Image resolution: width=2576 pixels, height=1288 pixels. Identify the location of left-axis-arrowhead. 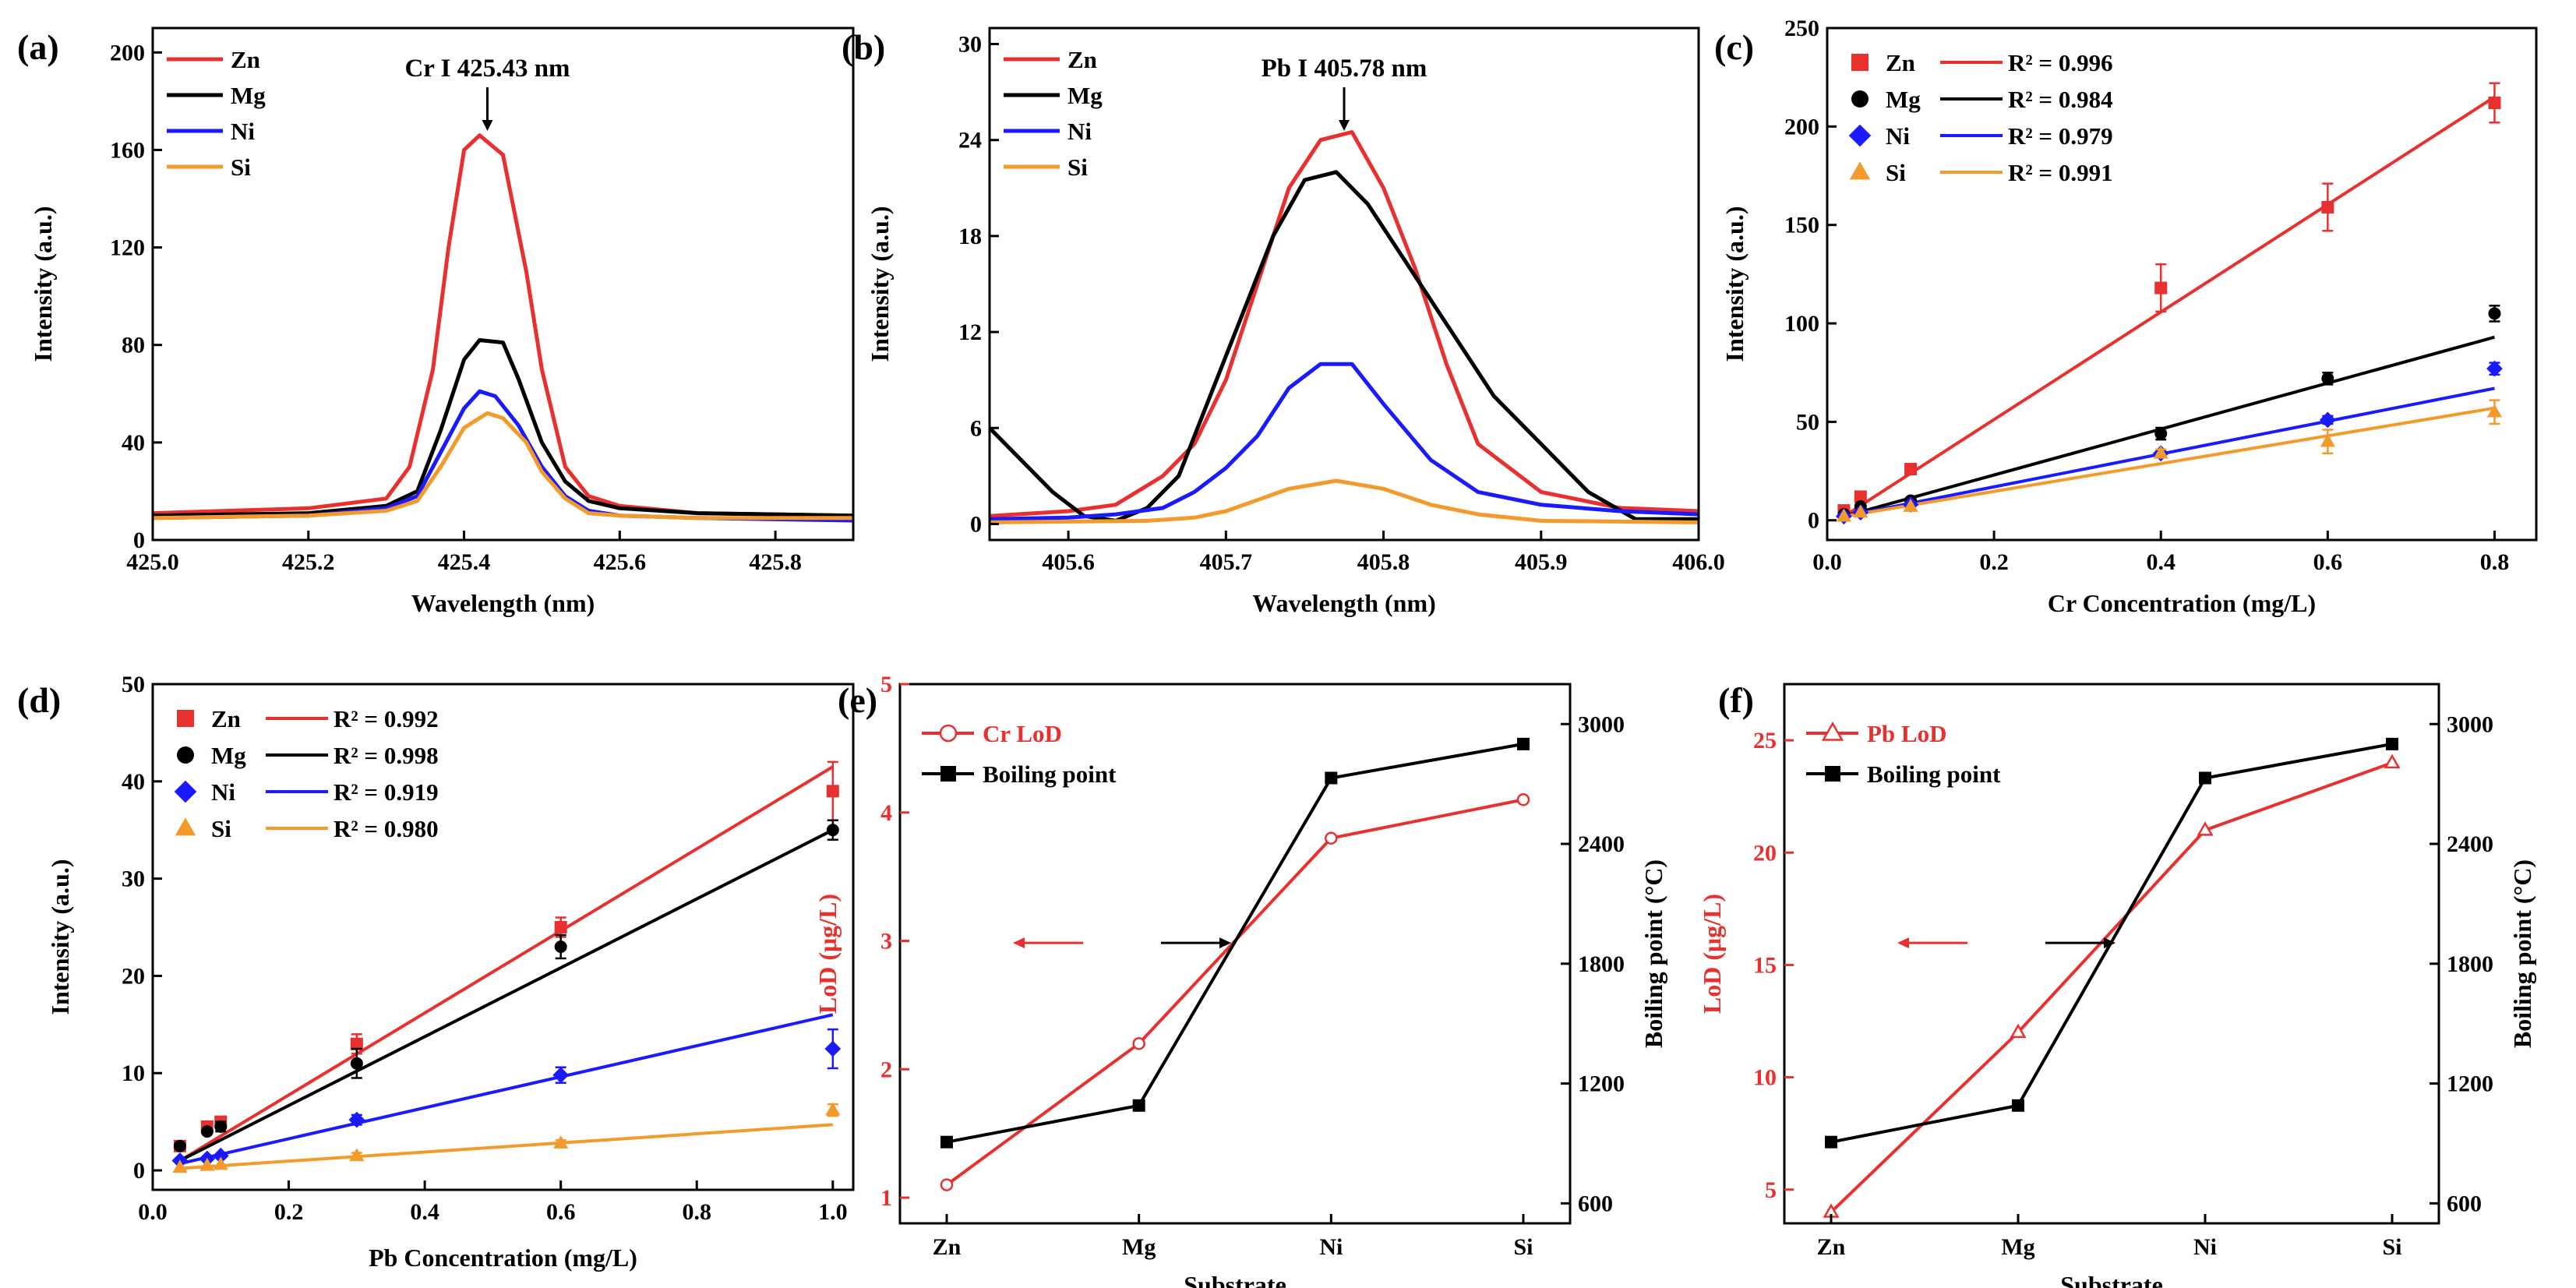
(1019, 943).